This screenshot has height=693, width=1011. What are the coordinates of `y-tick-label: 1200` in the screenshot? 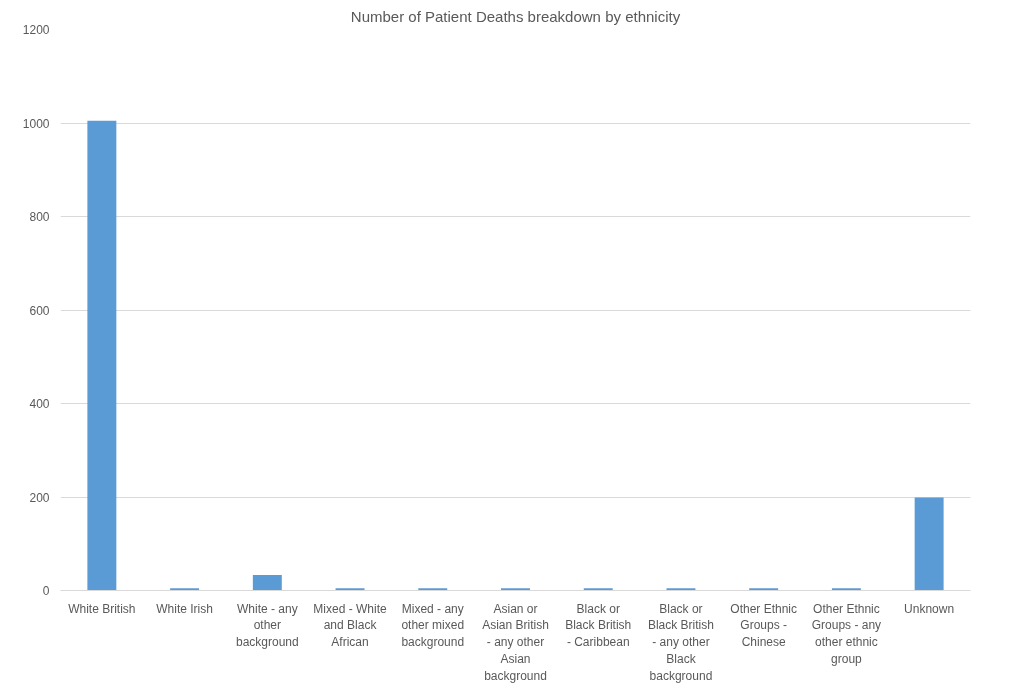 It's located at (36, 30).